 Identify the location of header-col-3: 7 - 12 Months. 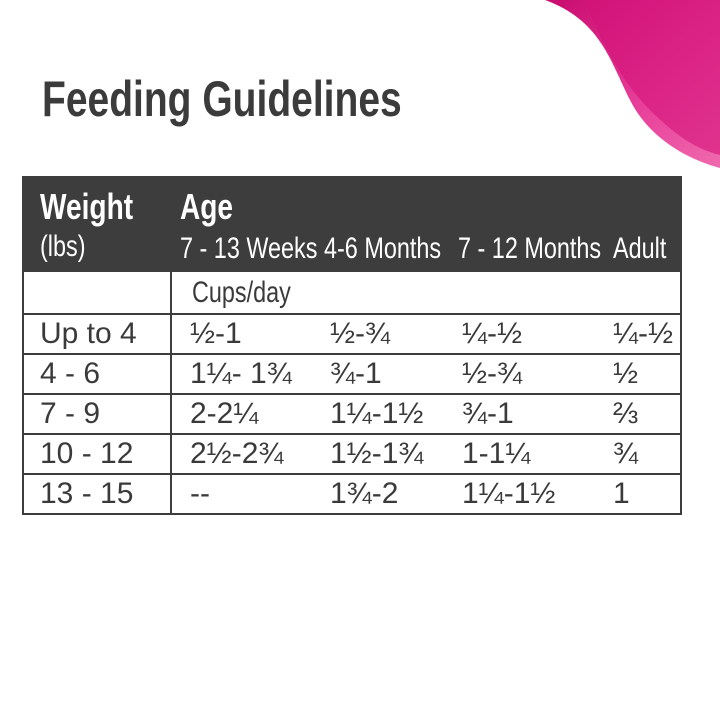
(530, 248).